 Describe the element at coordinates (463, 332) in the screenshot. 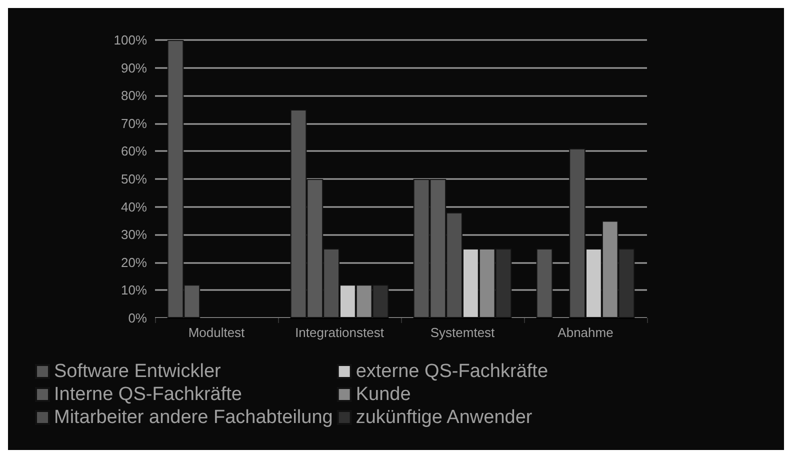

I see `x-tick-label: Systemtest` at that location.